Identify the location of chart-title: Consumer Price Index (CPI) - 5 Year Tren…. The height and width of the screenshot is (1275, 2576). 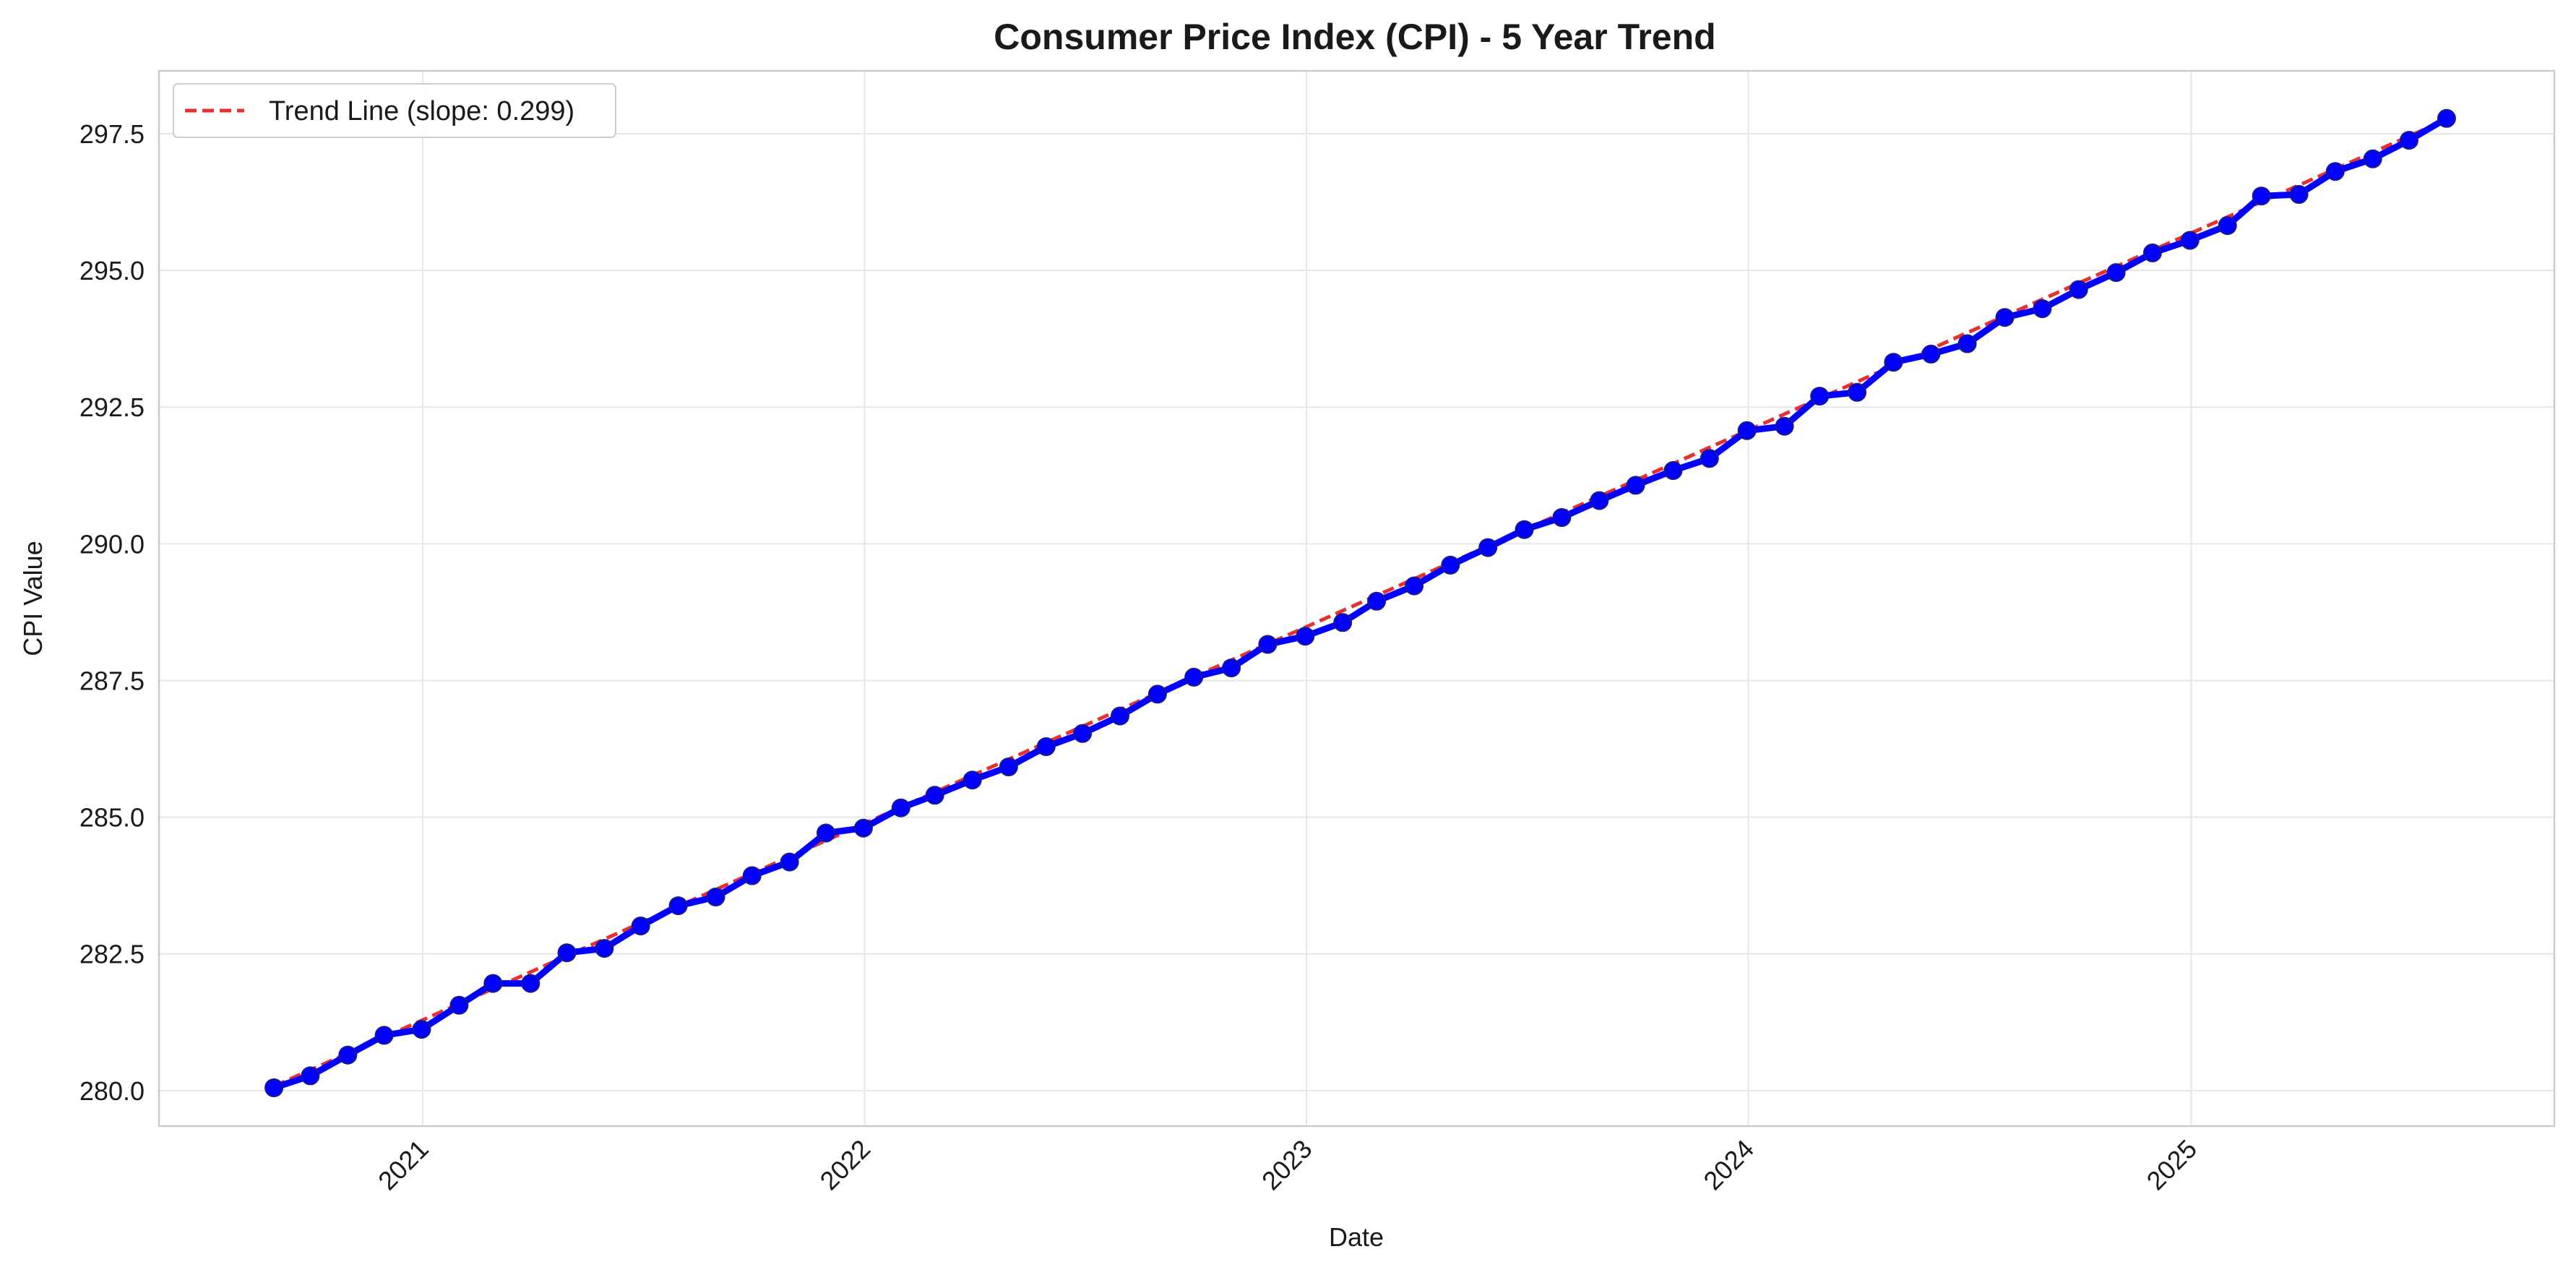
(1354, 37).